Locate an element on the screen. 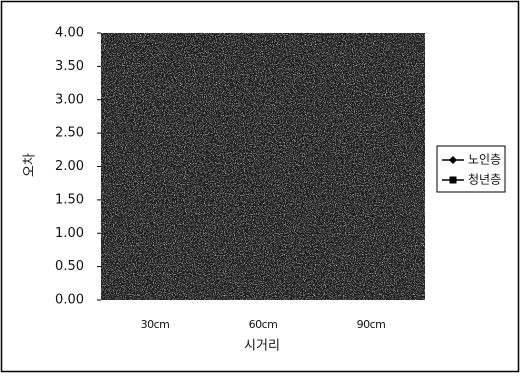 The height and width of the screenshot is (377, 520). y-tick-label: 4.00 is located at coordinates (69, 33).